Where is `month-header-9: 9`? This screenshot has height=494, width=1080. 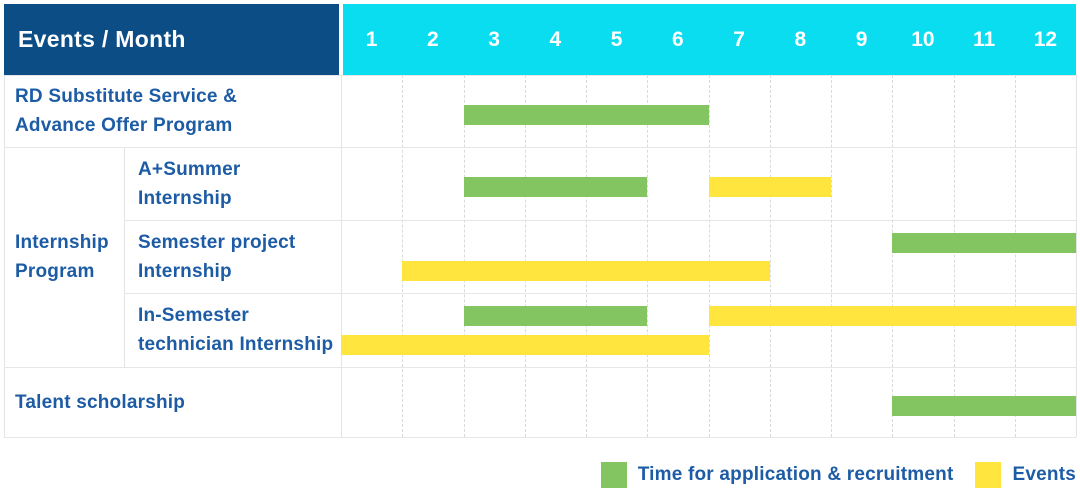
month-header-9: 9 is located at coordinates (861, 39).